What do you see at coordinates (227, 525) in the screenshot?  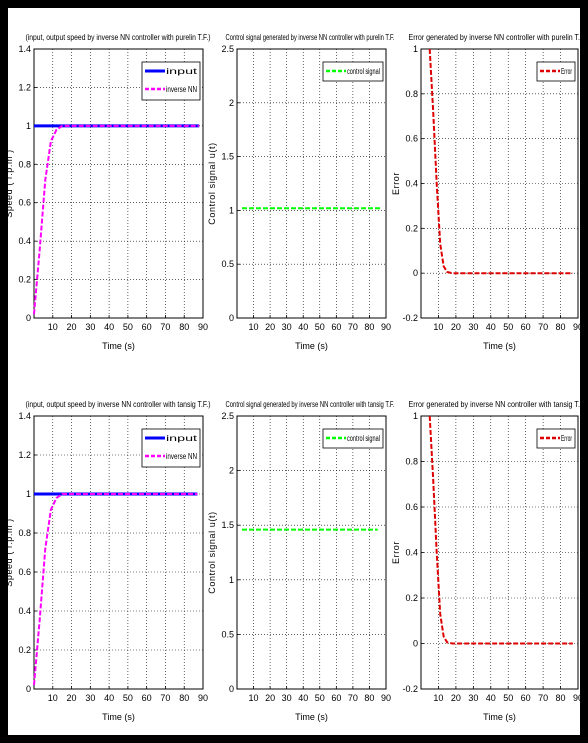 I see `y-tick-label: 1.5` at bounding box center [227, 525].